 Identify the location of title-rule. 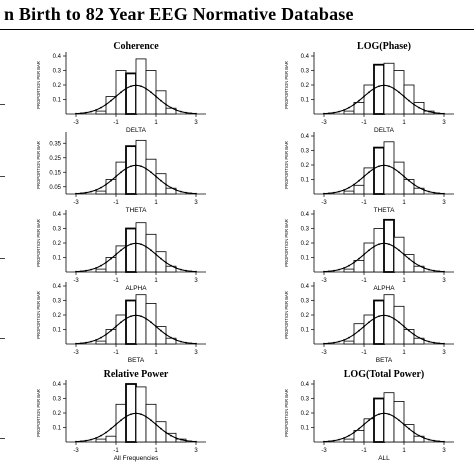
(237, 29).